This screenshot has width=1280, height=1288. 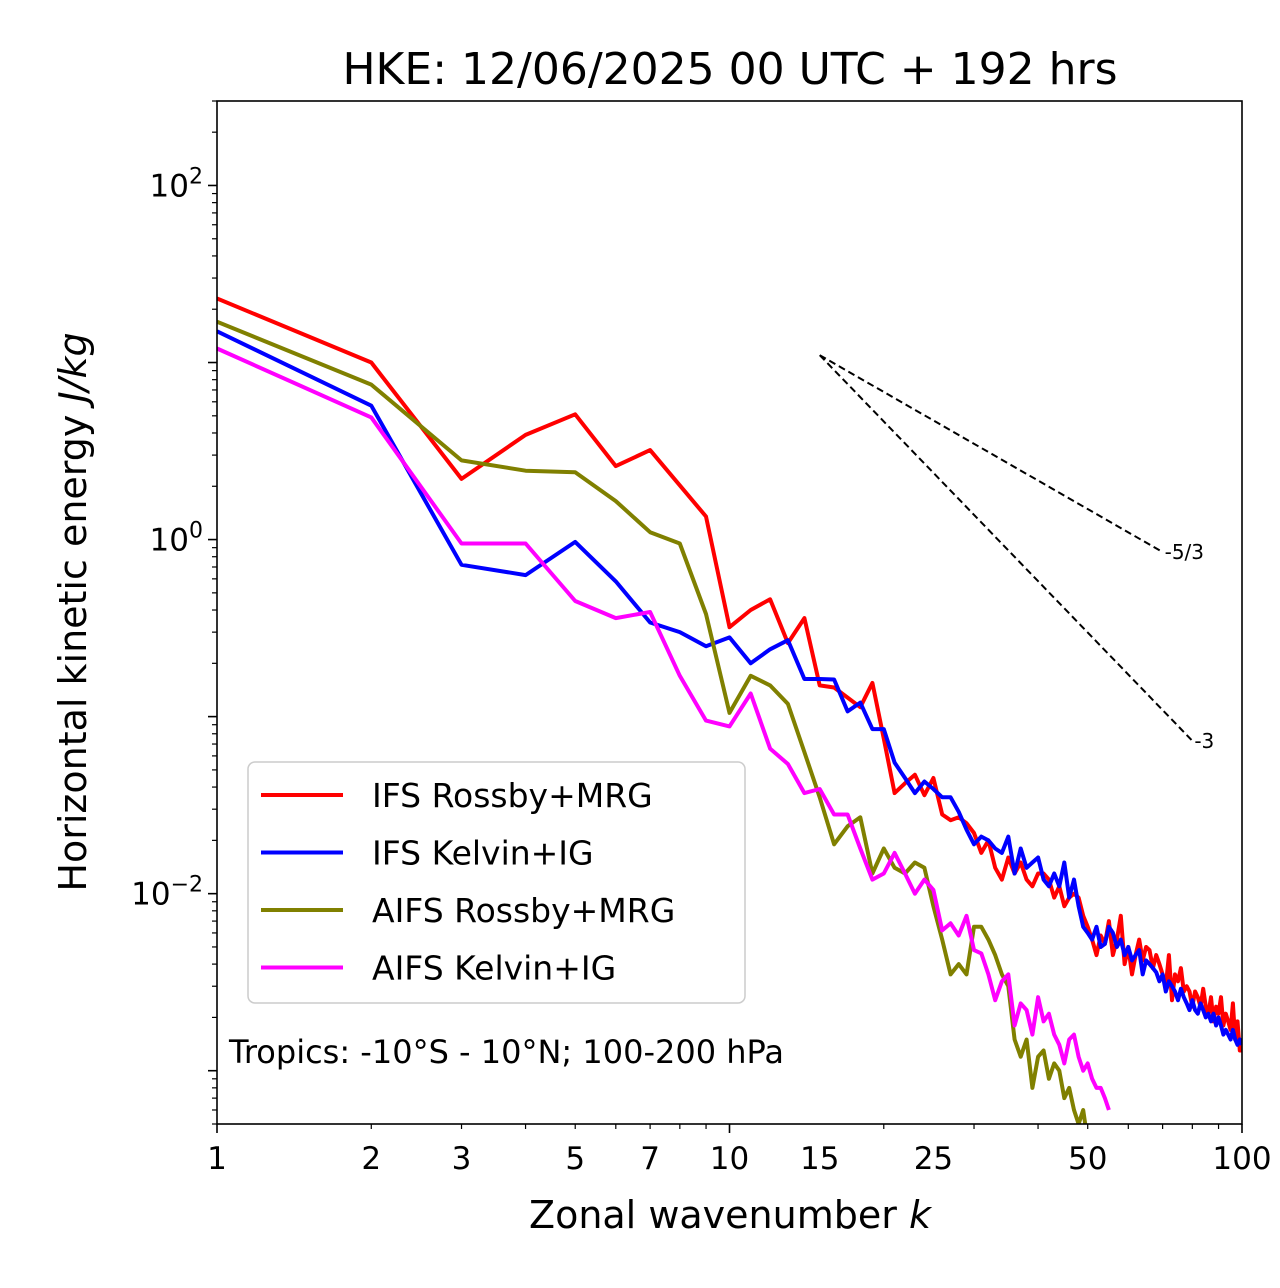 I want to click on x-tick-label: 15, so click(x=819, y=1159).